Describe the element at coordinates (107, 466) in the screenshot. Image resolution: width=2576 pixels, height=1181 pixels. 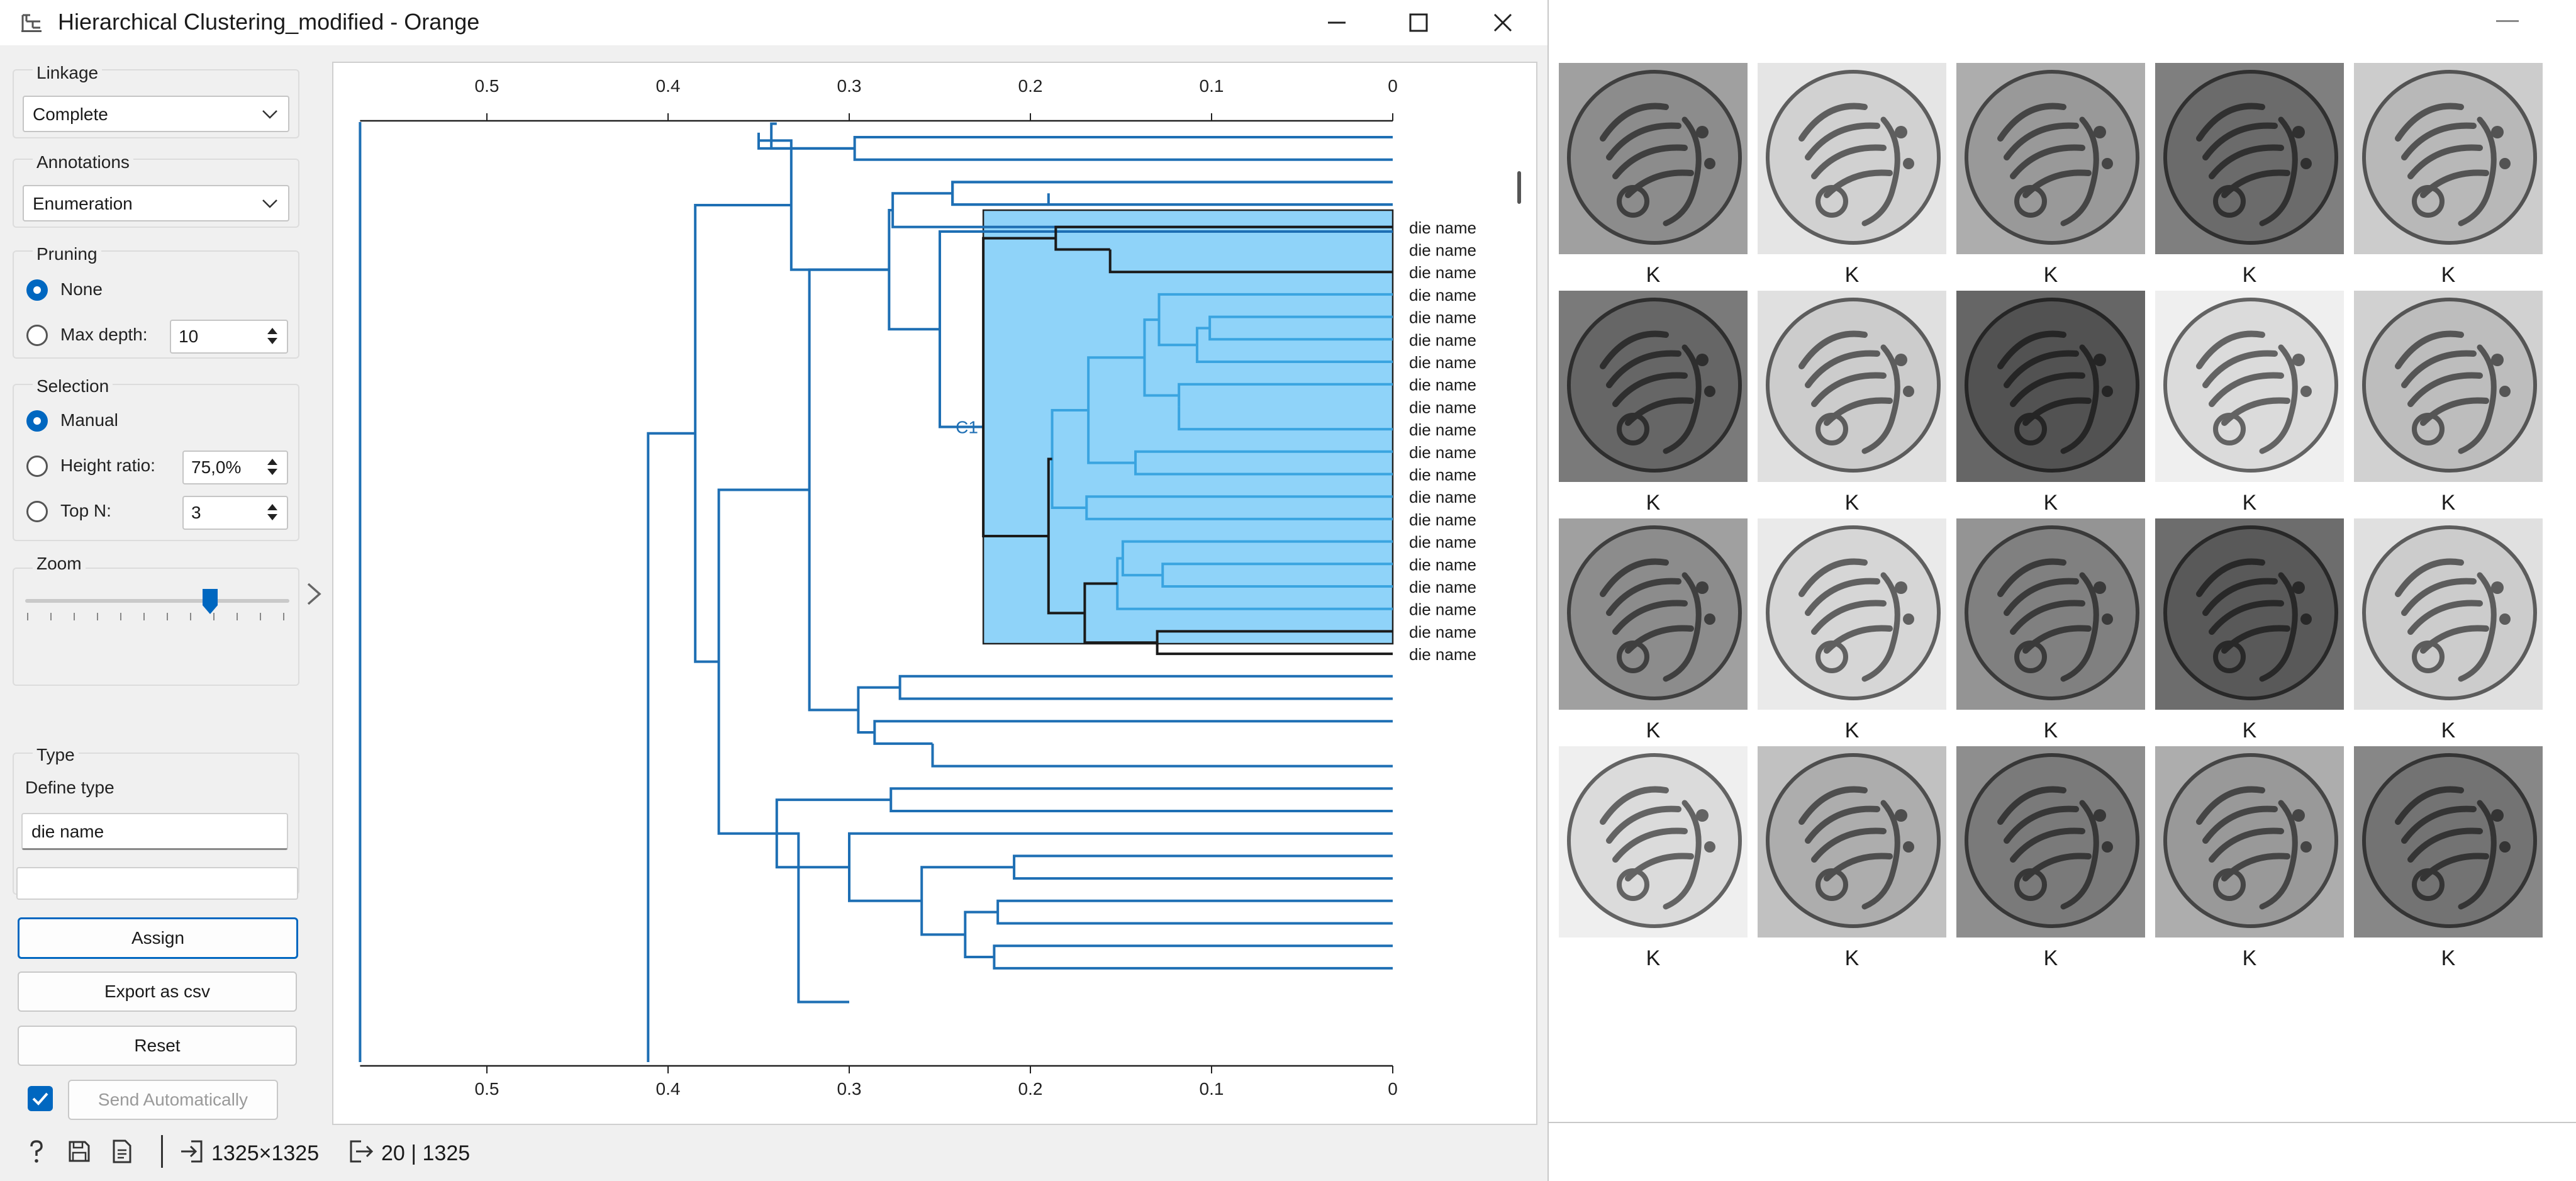
I see `height-ratio-label: Height ratio:` at that location.